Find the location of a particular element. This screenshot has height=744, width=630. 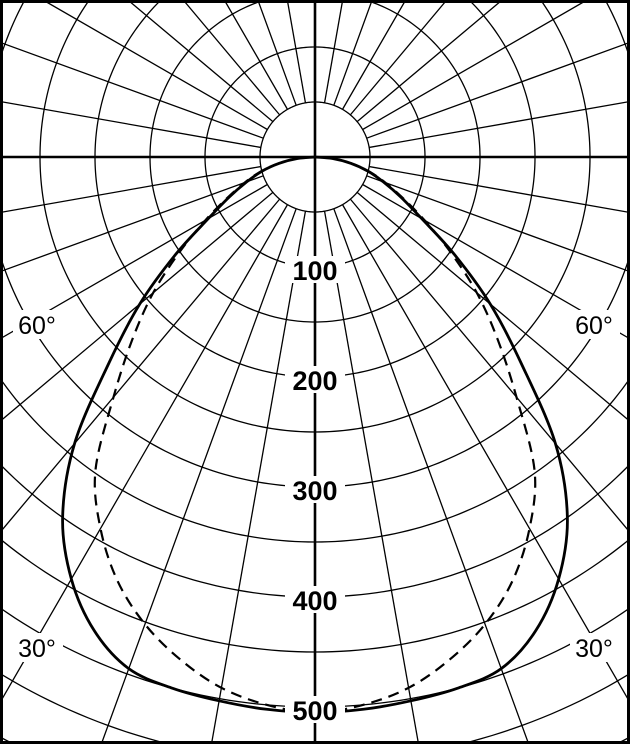

radial-tick-label: 100 is located at coordinates (314, 271).